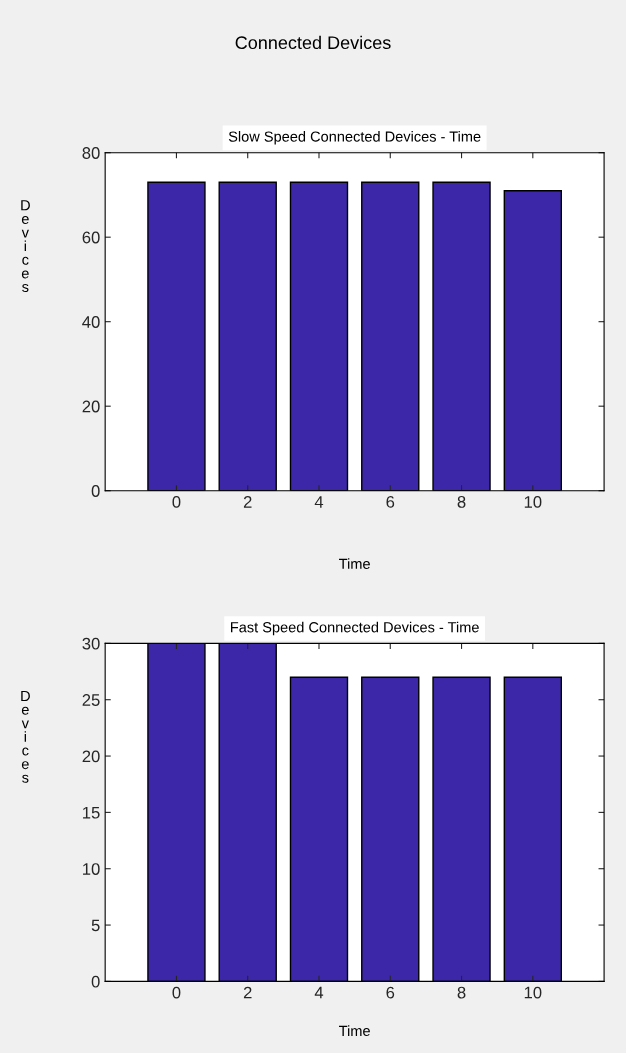 This screenshot has height=1053, width=626. Describe the element at coordinates (91, 237) in the screenshot. I see `y-tick-label: 60` at that location.